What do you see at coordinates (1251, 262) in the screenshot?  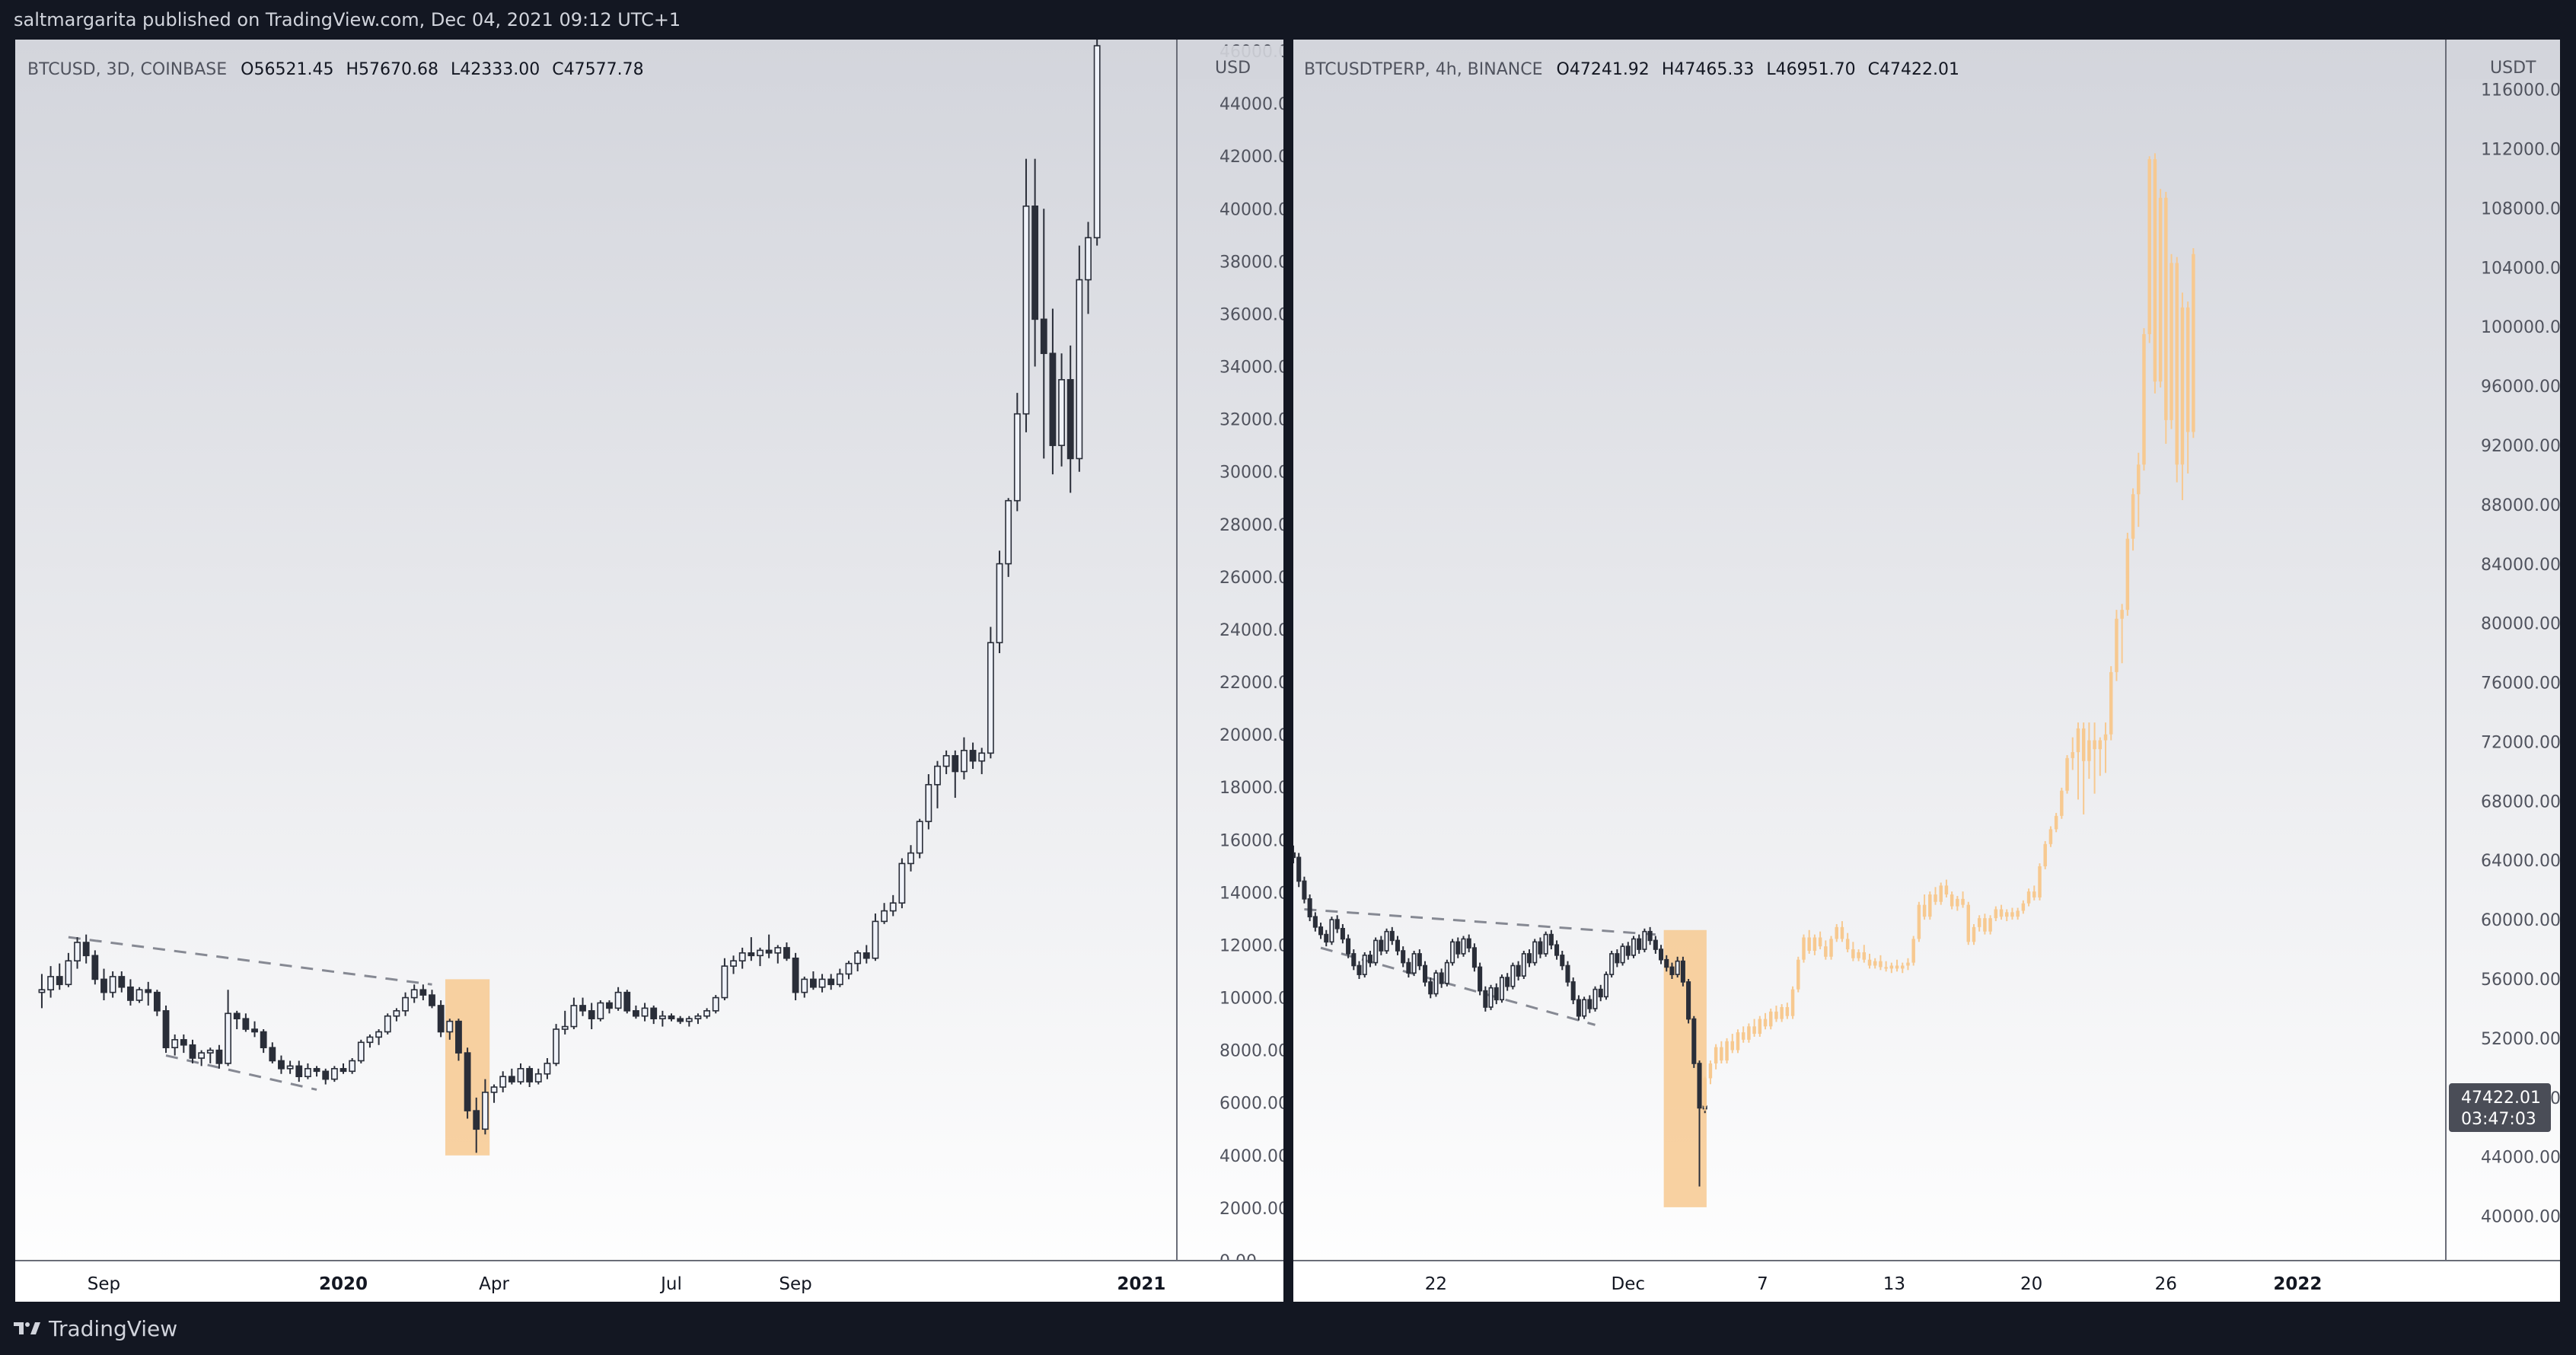 I see `price-tick-label: 38000.00` at bounding box center [1251, 262].